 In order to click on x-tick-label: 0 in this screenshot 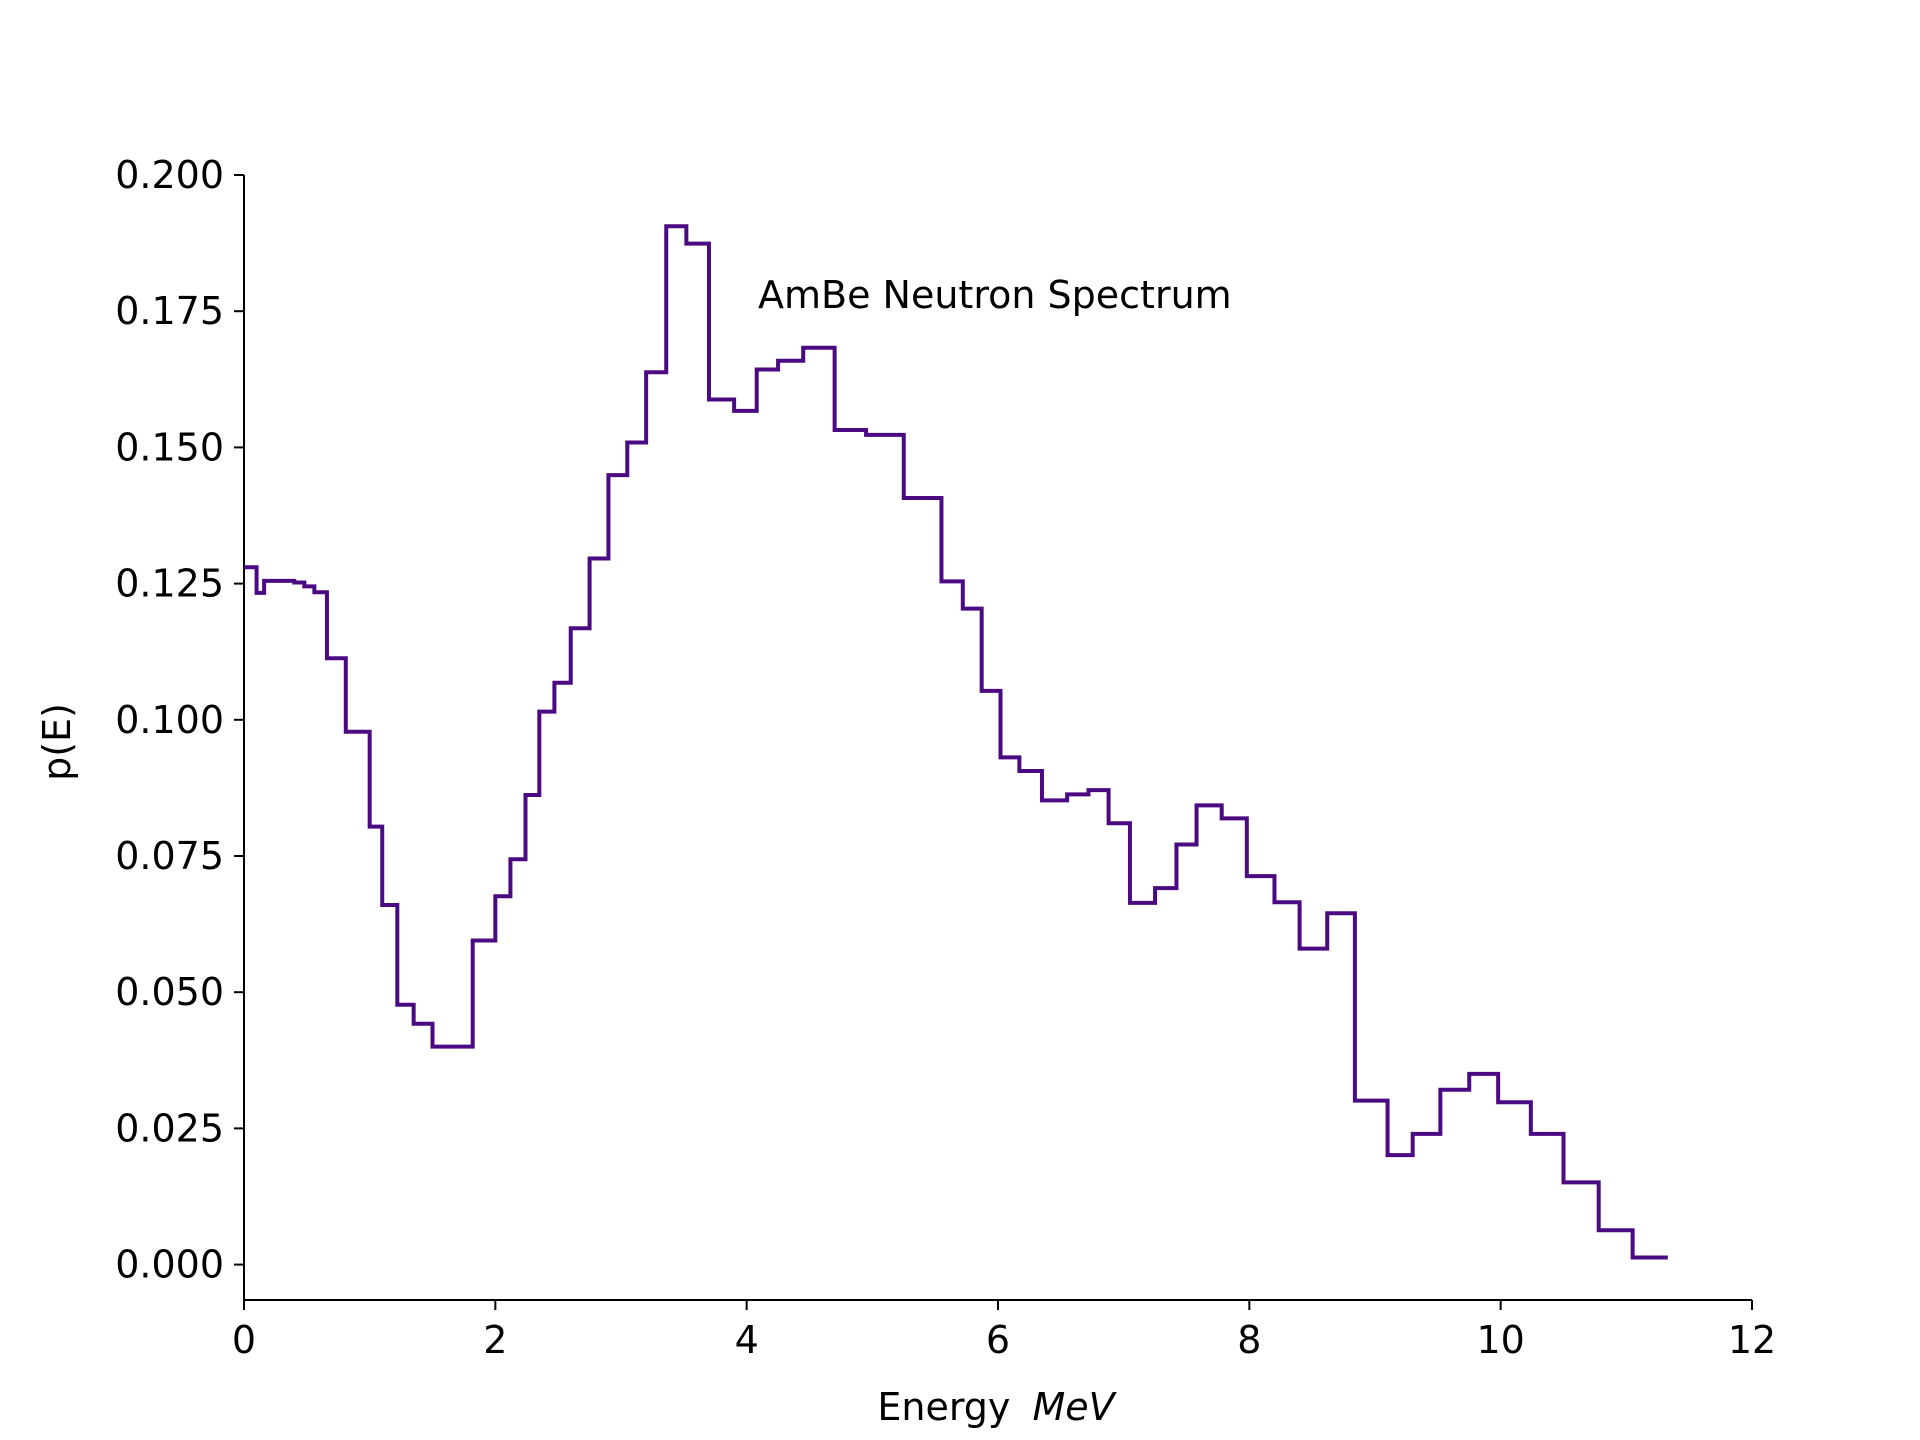, I will do `click(244, 1340)`.